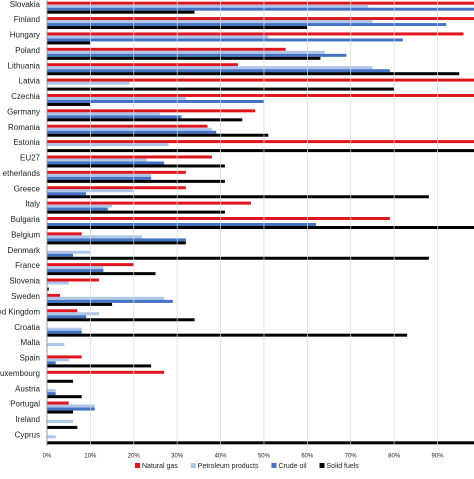 The width and height of the screenshot is (474, 479). What do you see at coordinates (27, 327) in the screenshot?
I see `y-tick-label: Croatia` at bounding box center [27, 327].